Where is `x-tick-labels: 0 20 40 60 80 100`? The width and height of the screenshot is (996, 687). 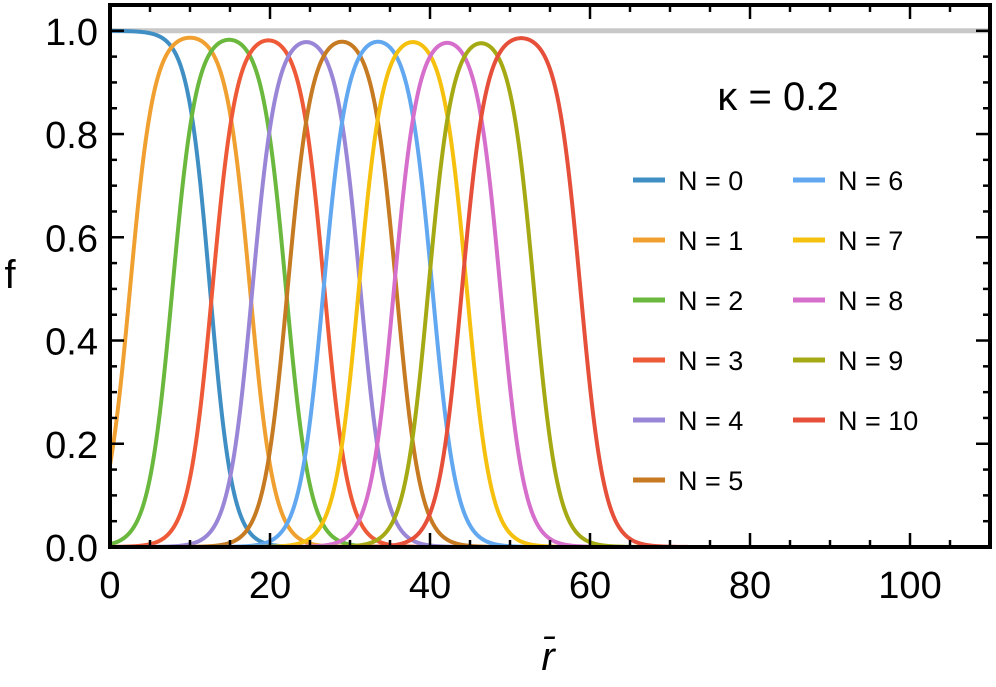
x-tick-labels: 0 20 40 60 80 100 is located at coordinates (520, 586).